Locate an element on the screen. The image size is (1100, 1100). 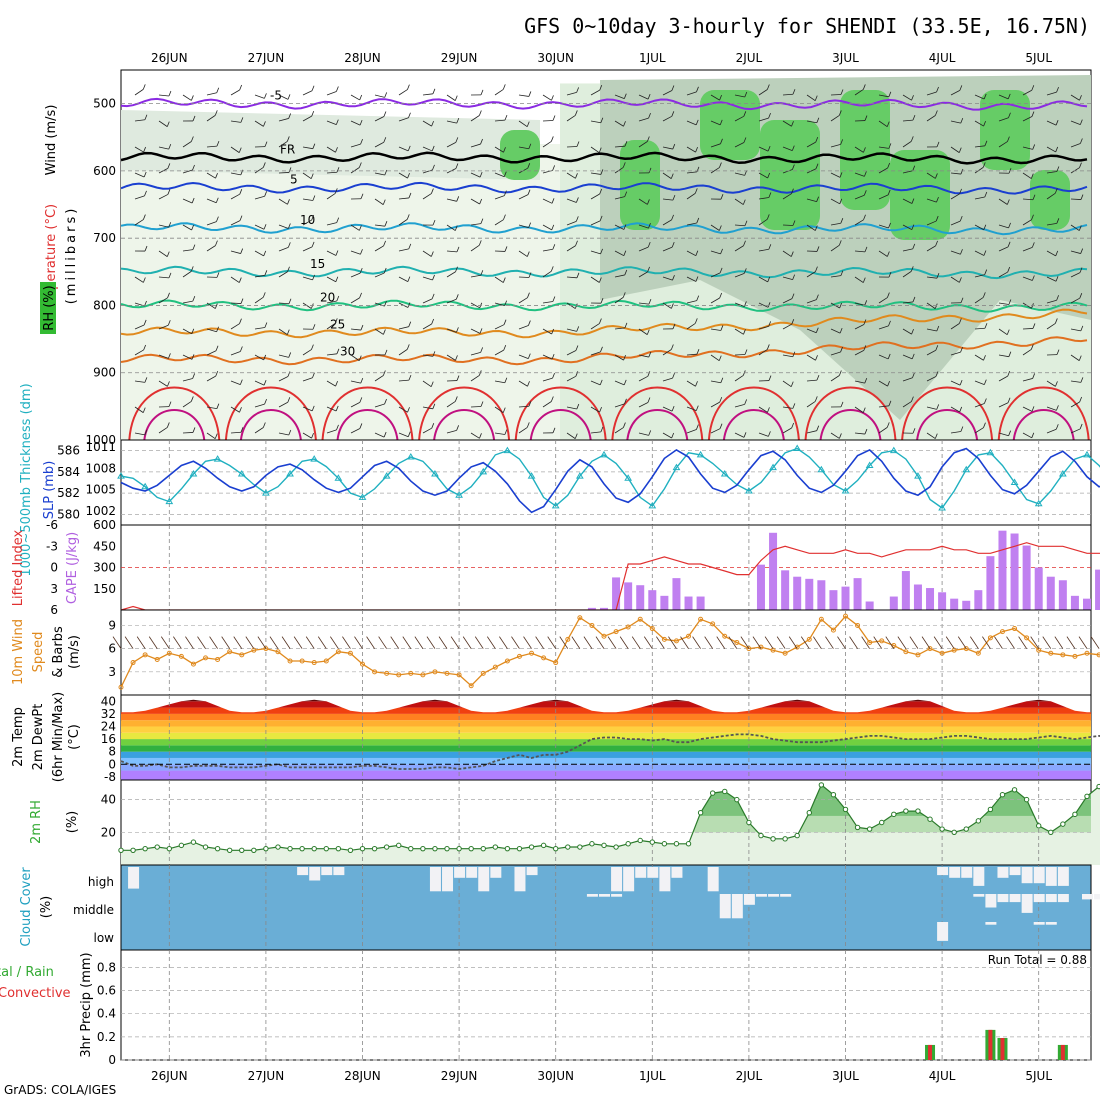
panel-ytick: 0.8 is located at coordinates (106, 967).